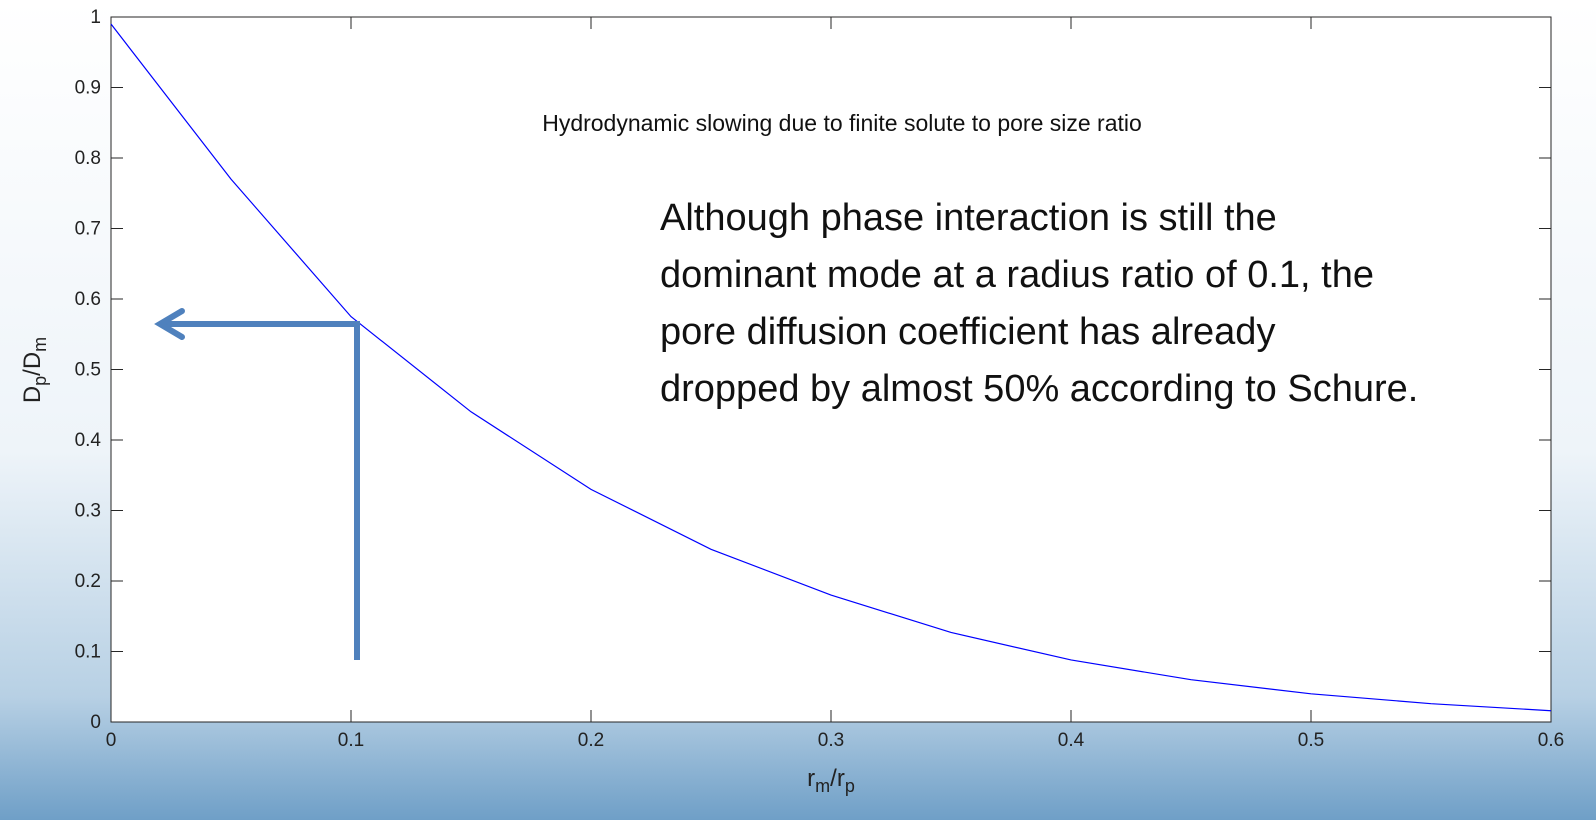  I want to click on y-tick-label: 0.9, so click(88, 88).